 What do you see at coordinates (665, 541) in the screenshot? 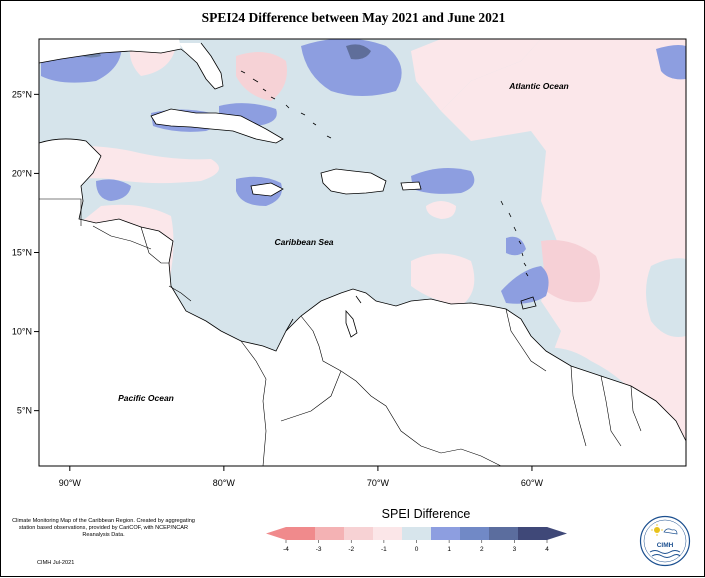
I see `cimh-logo: CIMH` at bounding box center [665, 541].